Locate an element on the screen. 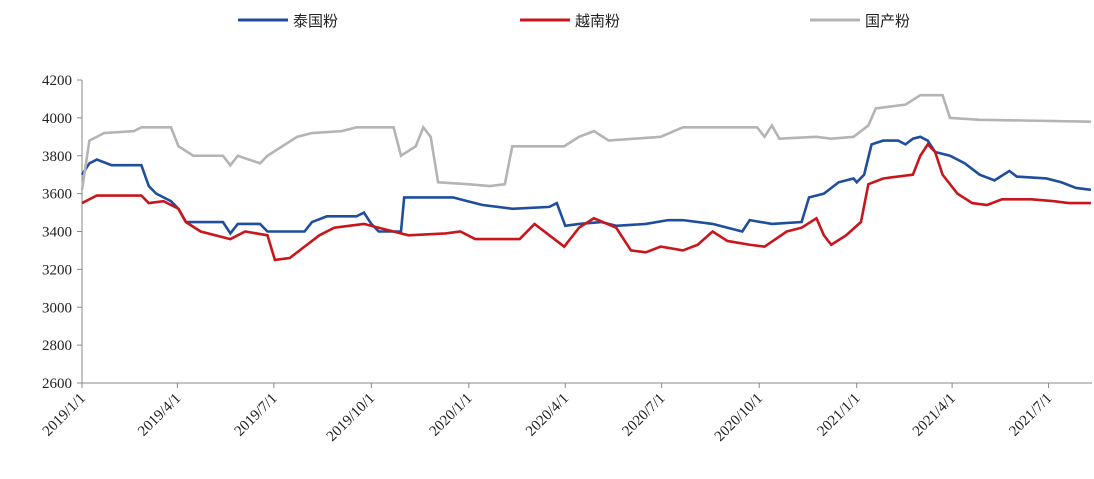  y-tick-label: 3600 is located at coordinates (57, 195).